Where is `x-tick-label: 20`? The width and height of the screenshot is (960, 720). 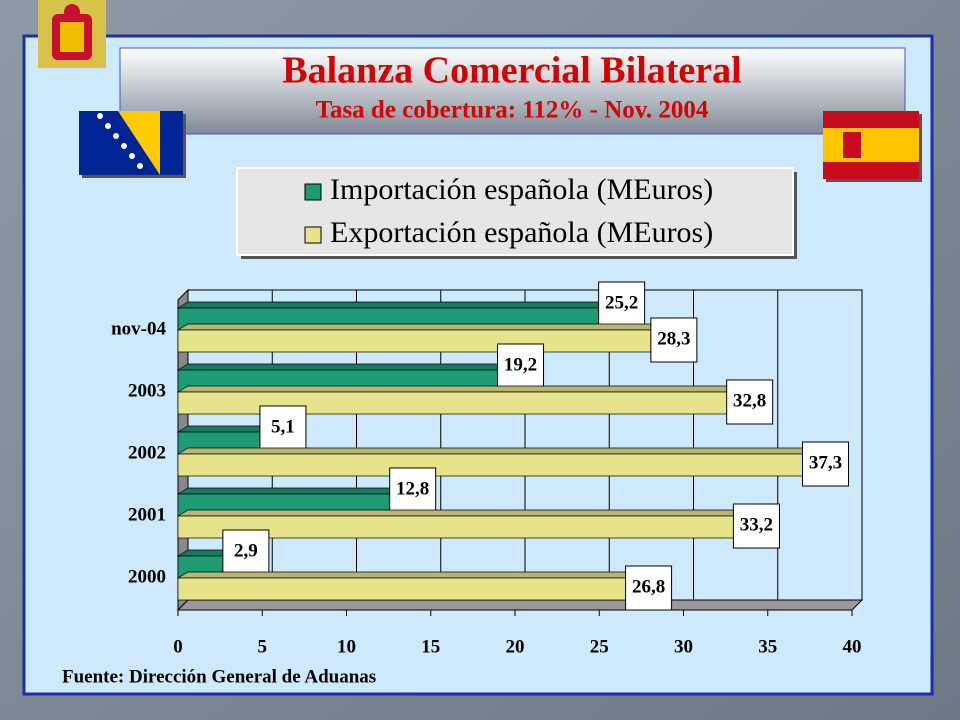 x-tick-label: 20 is located at coordinates (515, 646).